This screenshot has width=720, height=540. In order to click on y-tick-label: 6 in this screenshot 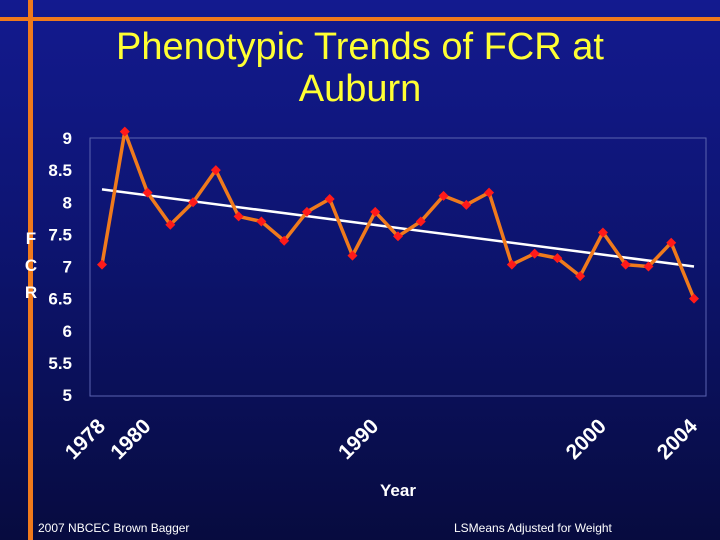, I will do `click(67, 331)`.